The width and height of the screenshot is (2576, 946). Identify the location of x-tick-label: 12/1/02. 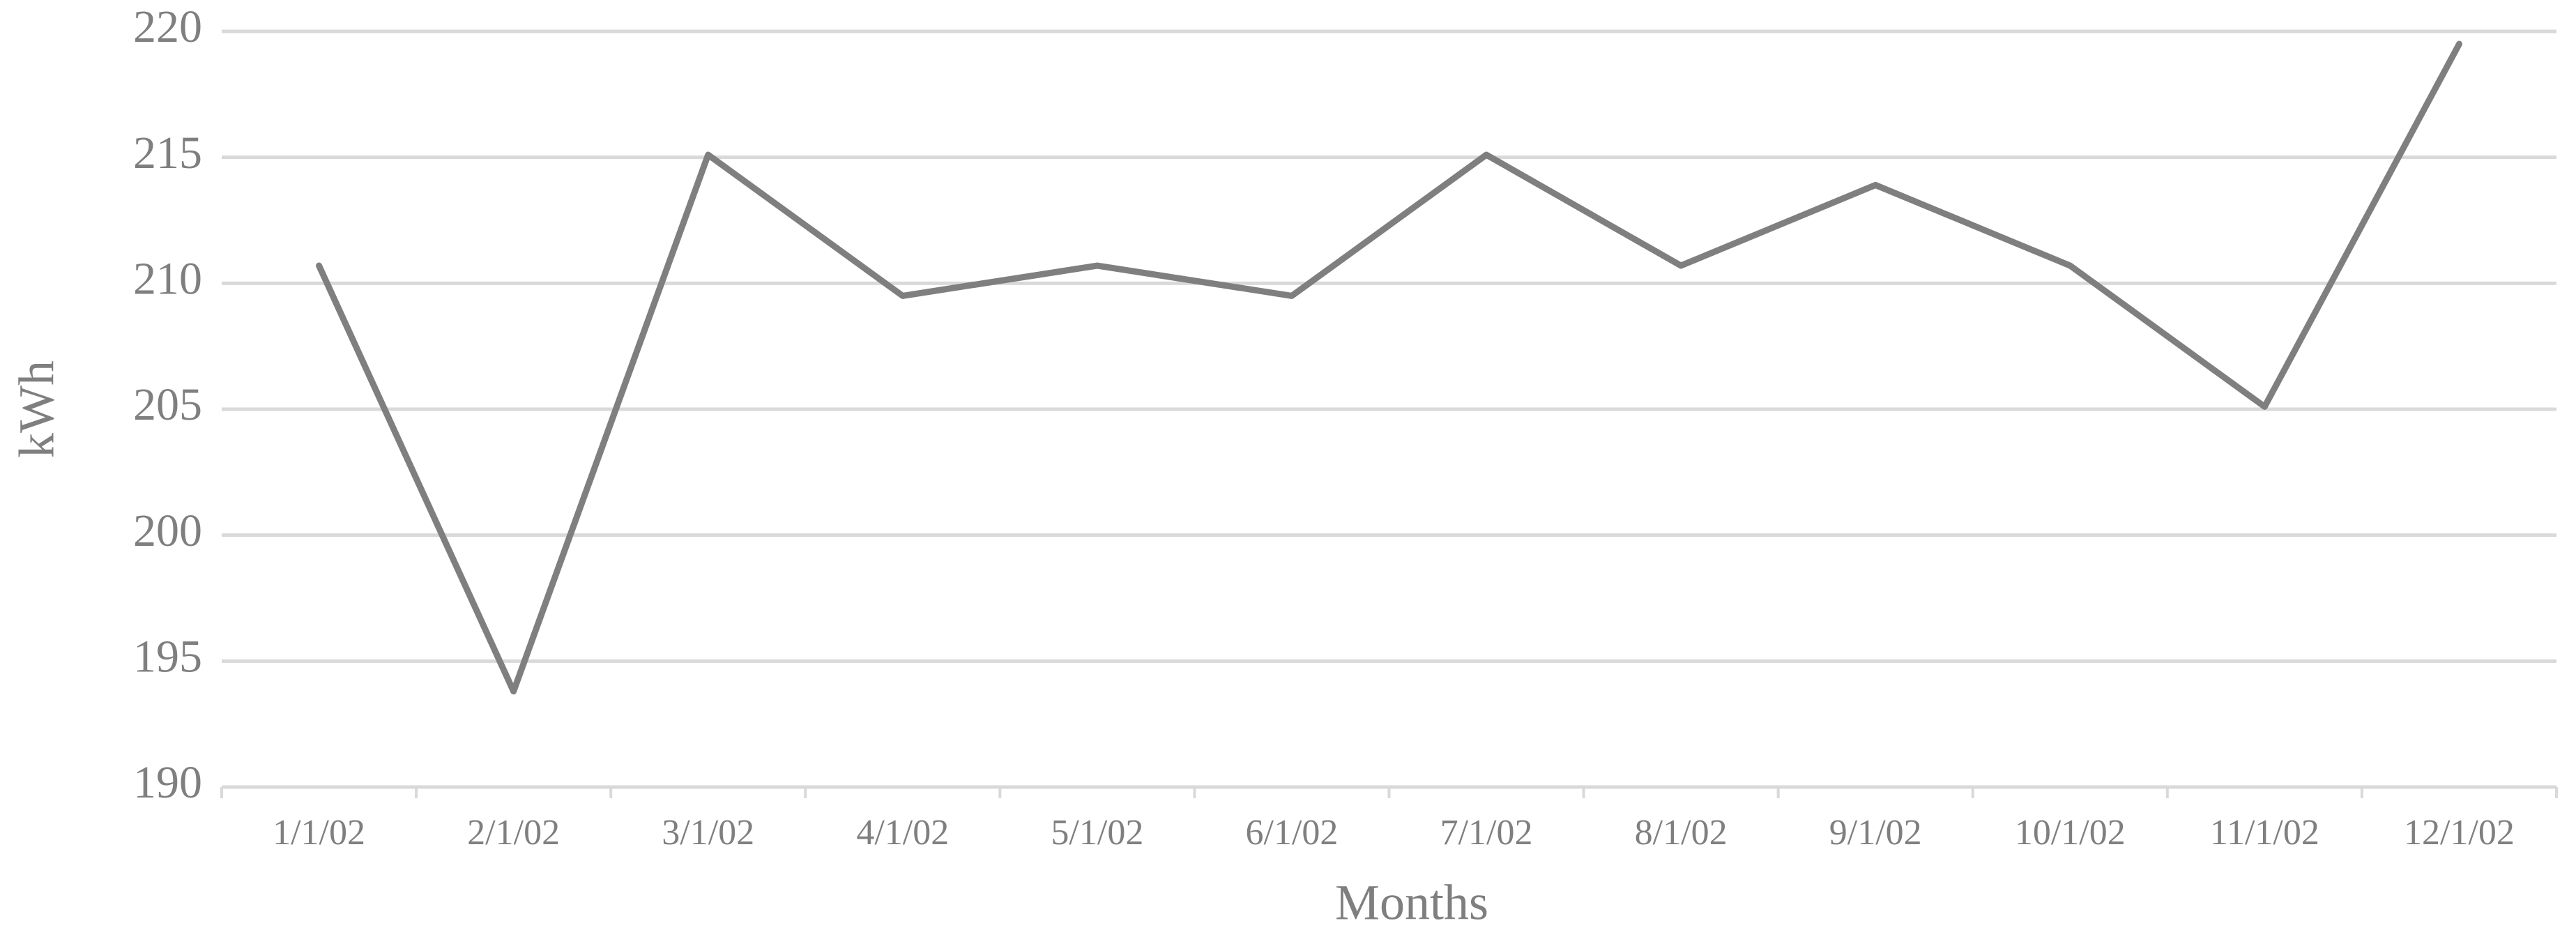
(2460, 833).